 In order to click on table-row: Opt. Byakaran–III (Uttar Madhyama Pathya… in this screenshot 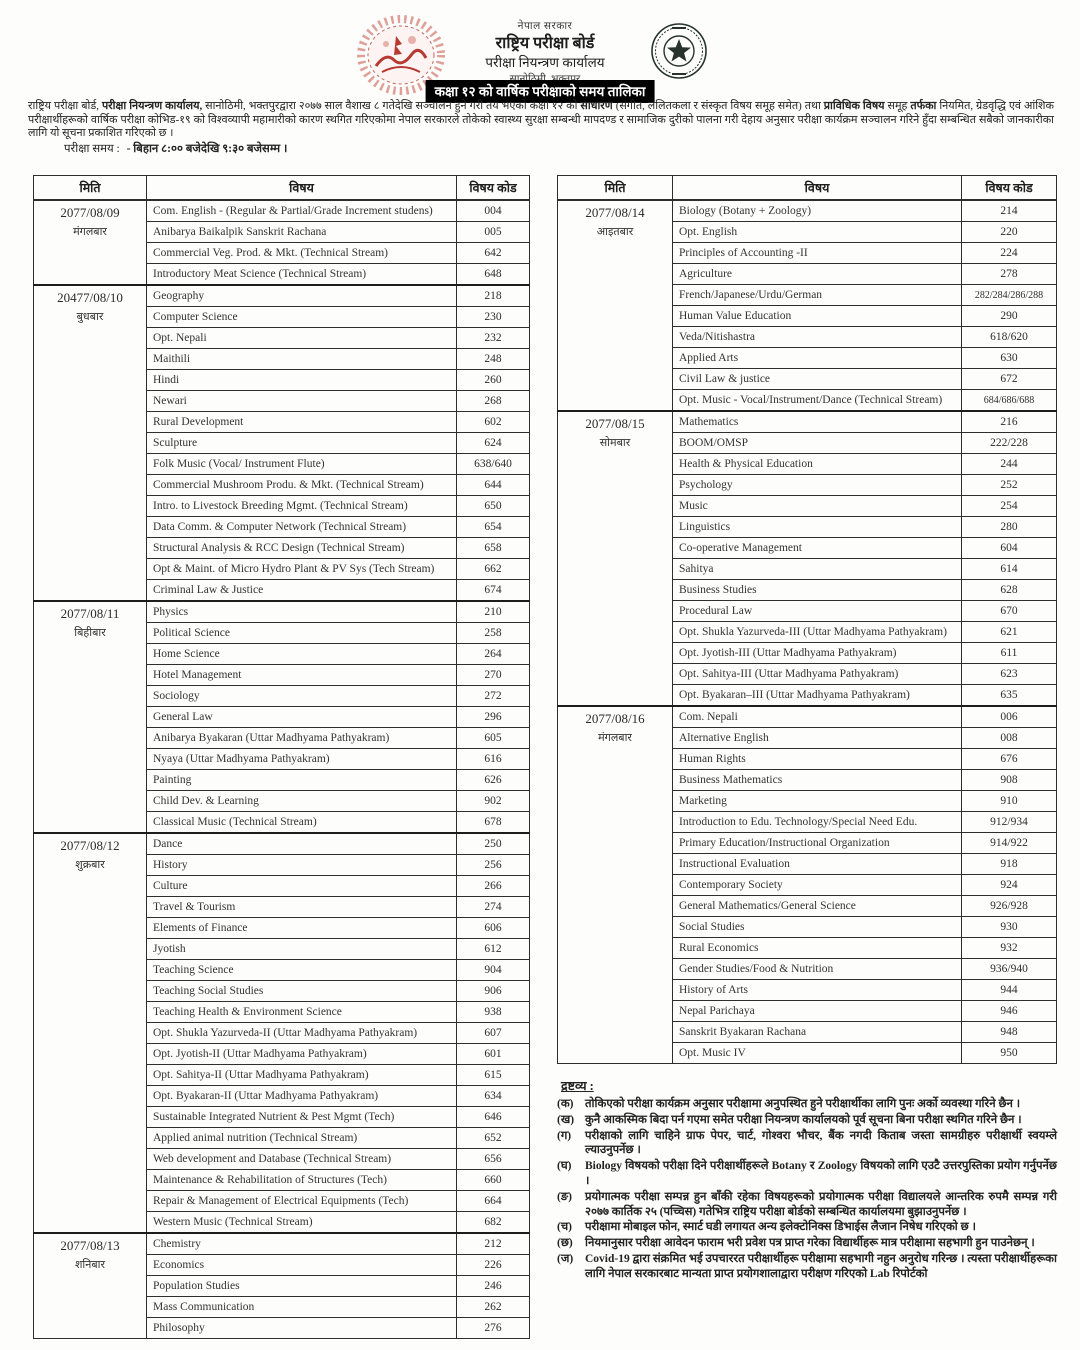, I will do `click(807, 695)`.